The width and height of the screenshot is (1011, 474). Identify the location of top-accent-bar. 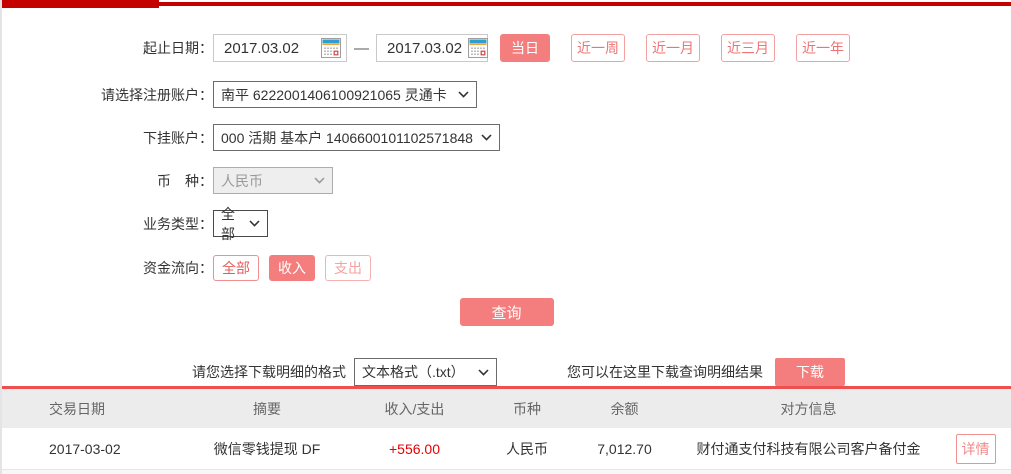
(506, 4).